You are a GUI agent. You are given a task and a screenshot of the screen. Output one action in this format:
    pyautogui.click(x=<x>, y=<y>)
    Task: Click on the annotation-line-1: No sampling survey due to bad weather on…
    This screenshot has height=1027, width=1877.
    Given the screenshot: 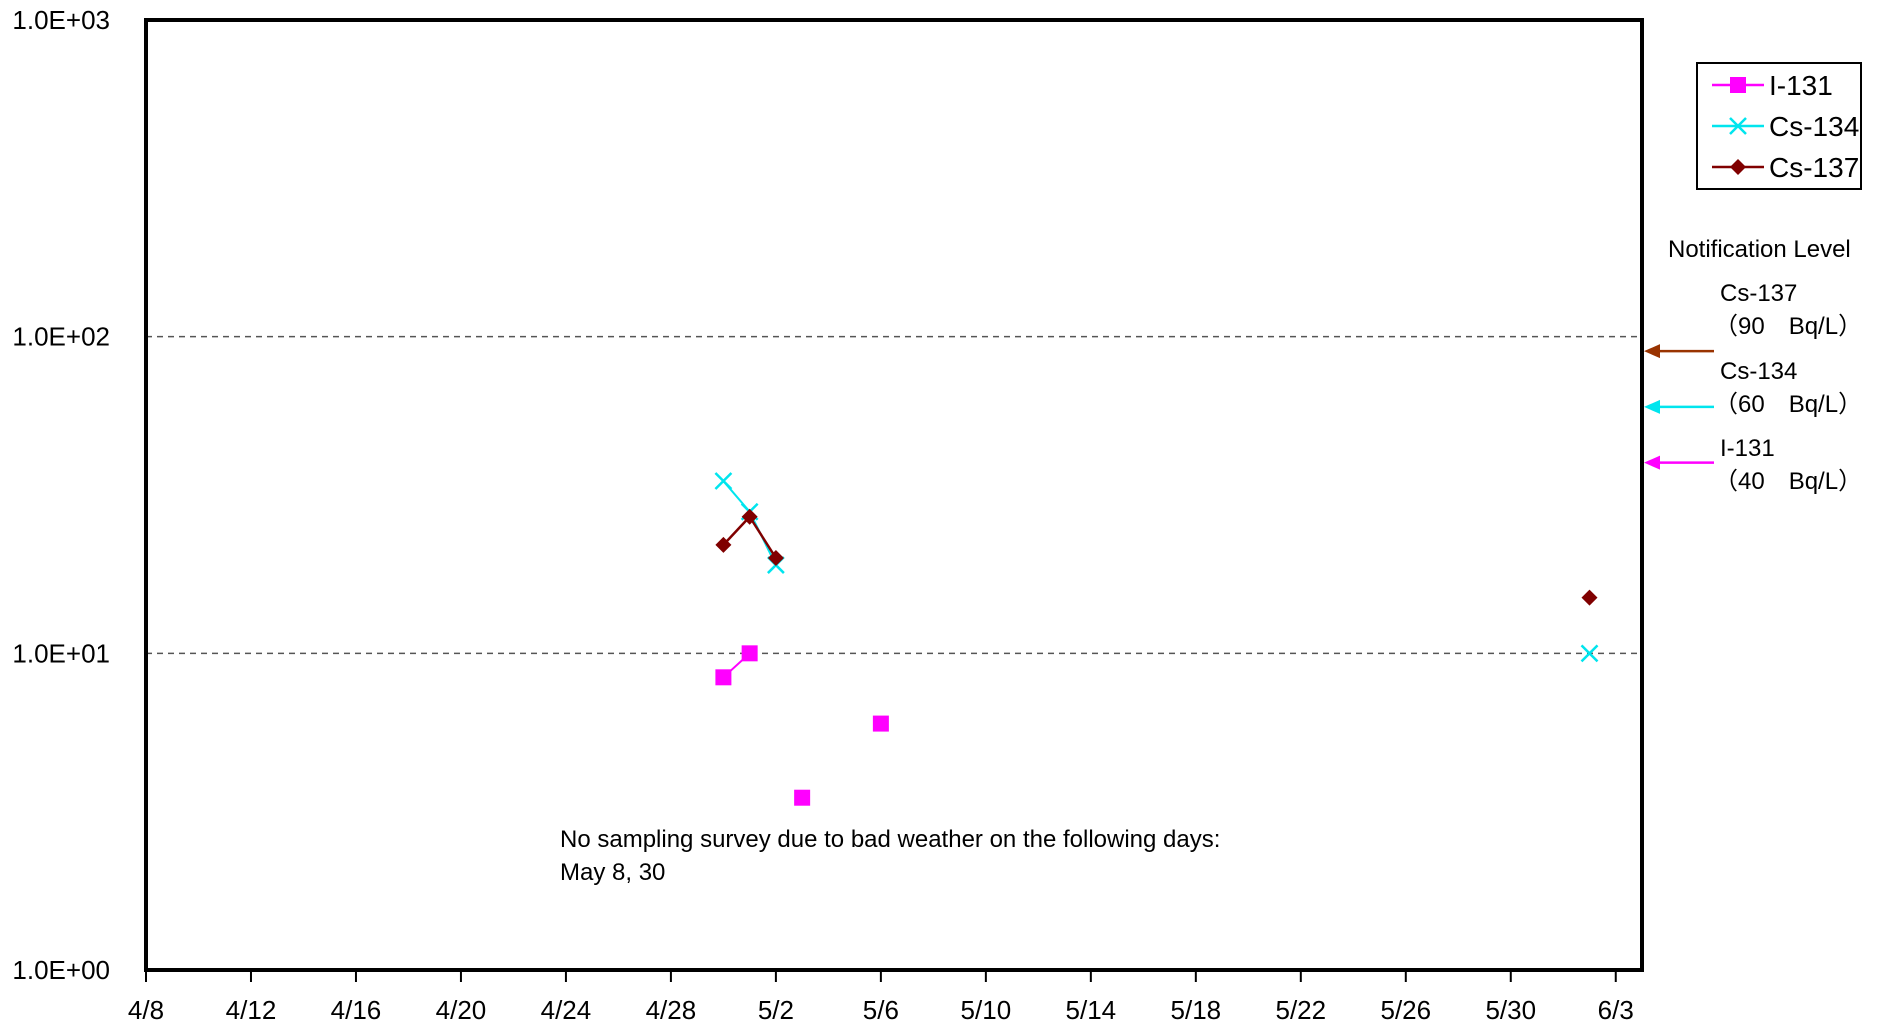 What is the action you would take?
    pyautogui.click(x=890, y=839)
    